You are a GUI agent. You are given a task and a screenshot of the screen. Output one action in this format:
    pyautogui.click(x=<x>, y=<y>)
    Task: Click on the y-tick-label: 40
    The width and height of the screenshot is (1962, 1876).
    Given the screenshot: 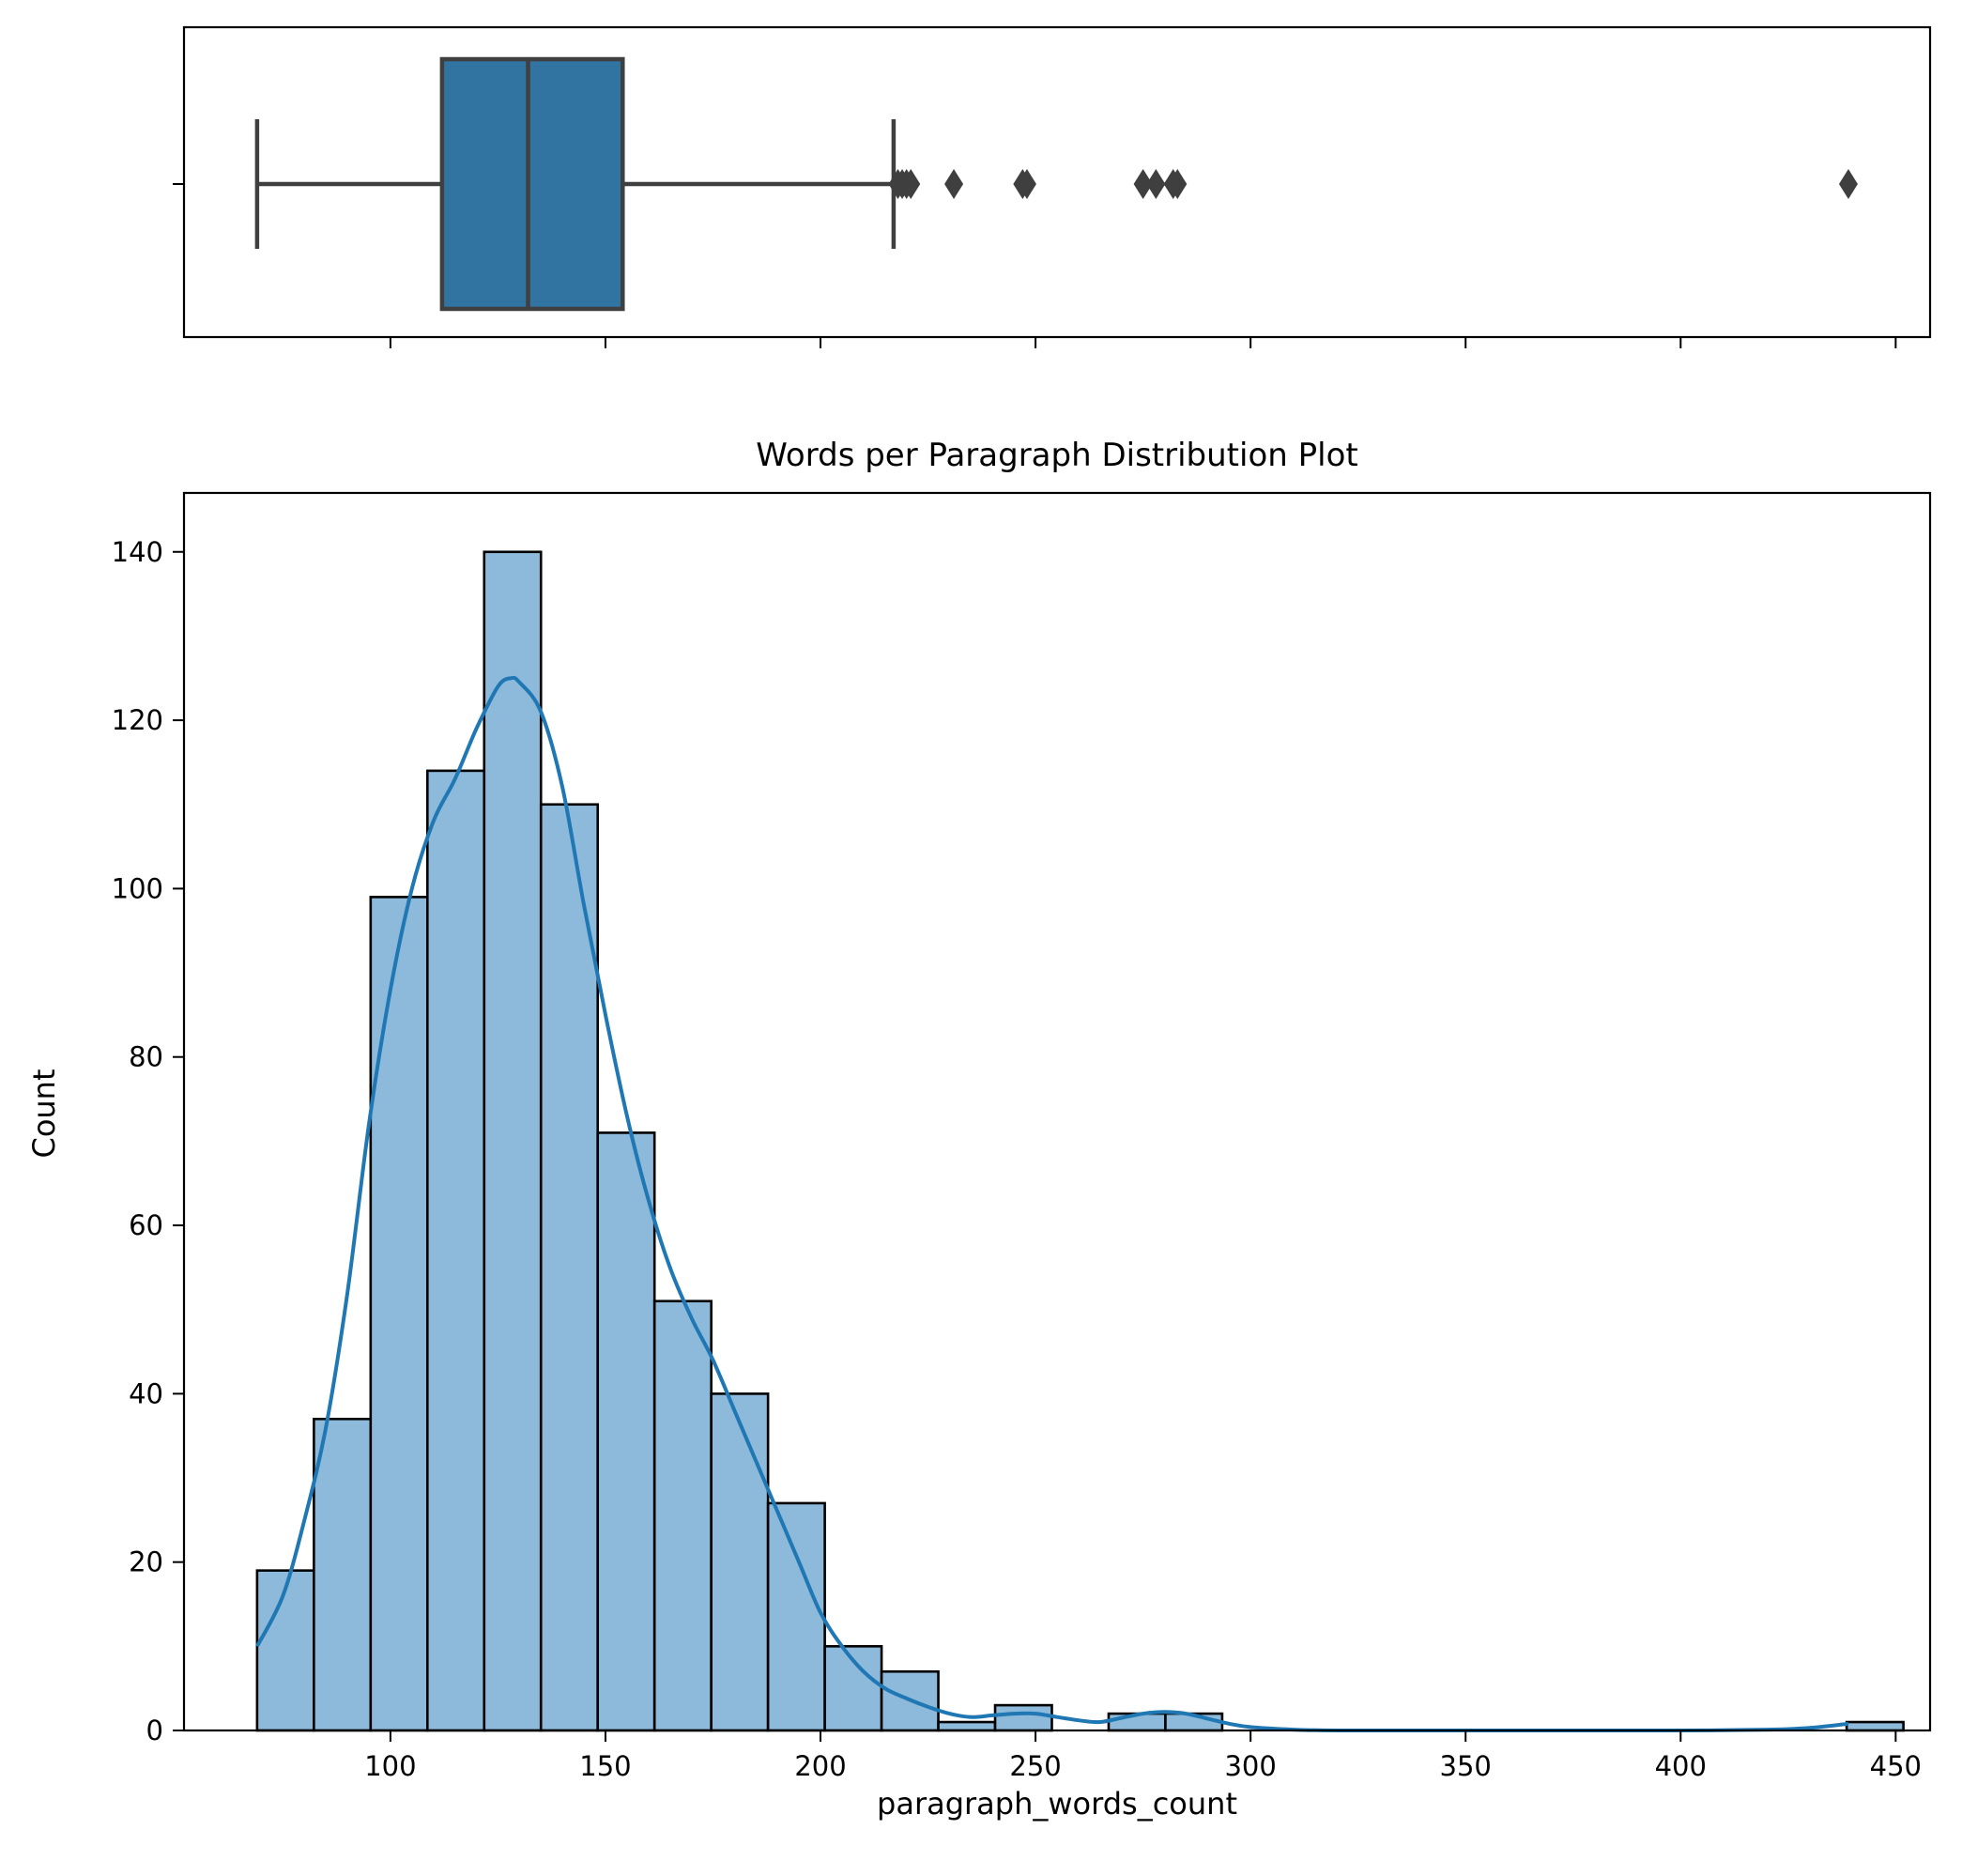 What is the action you would take?
    pyautogui.click(x=146, y=1393)
    